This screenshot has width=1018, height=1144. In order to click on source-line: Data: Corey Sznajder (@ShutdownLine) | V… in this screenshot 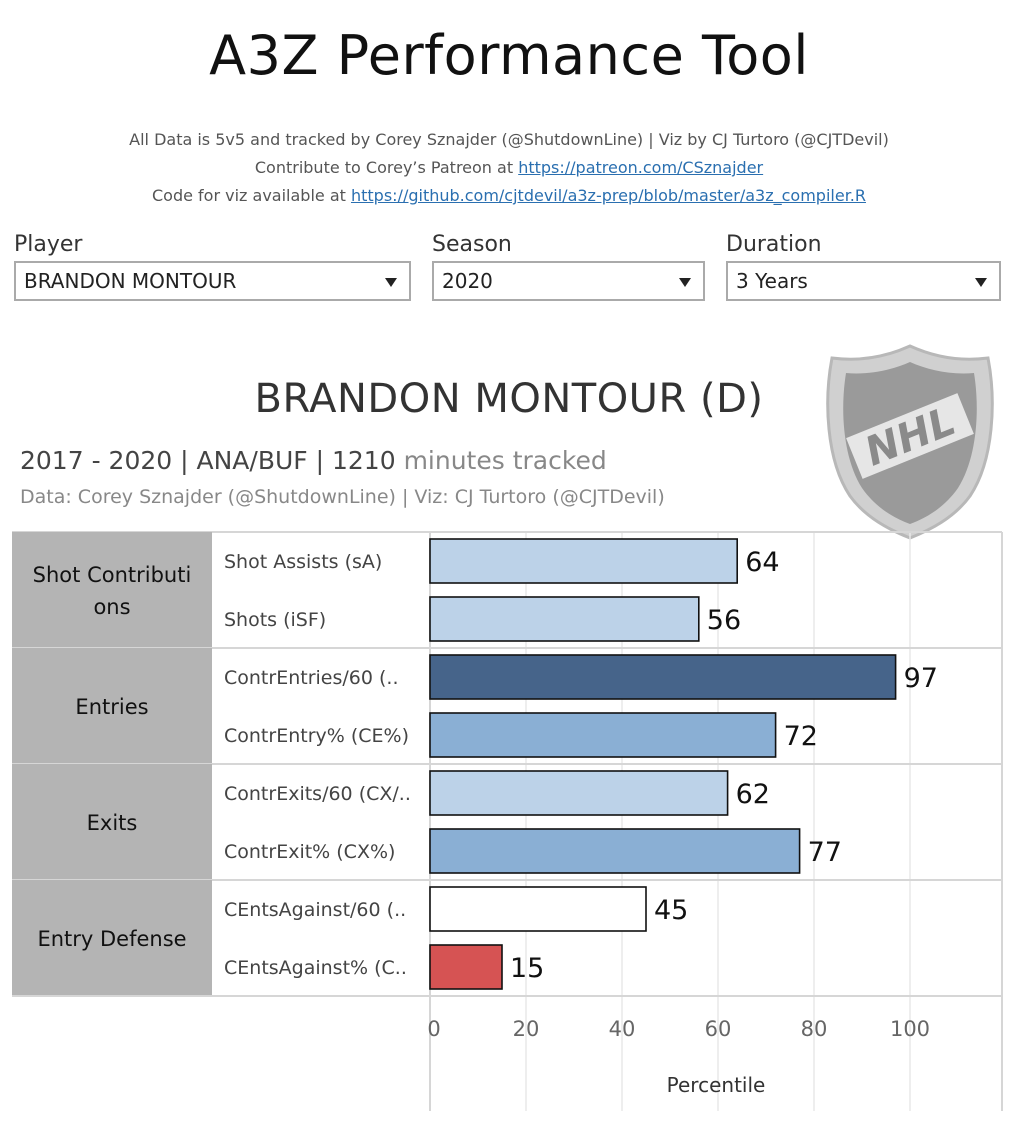, I will do `click(342, 497)`.